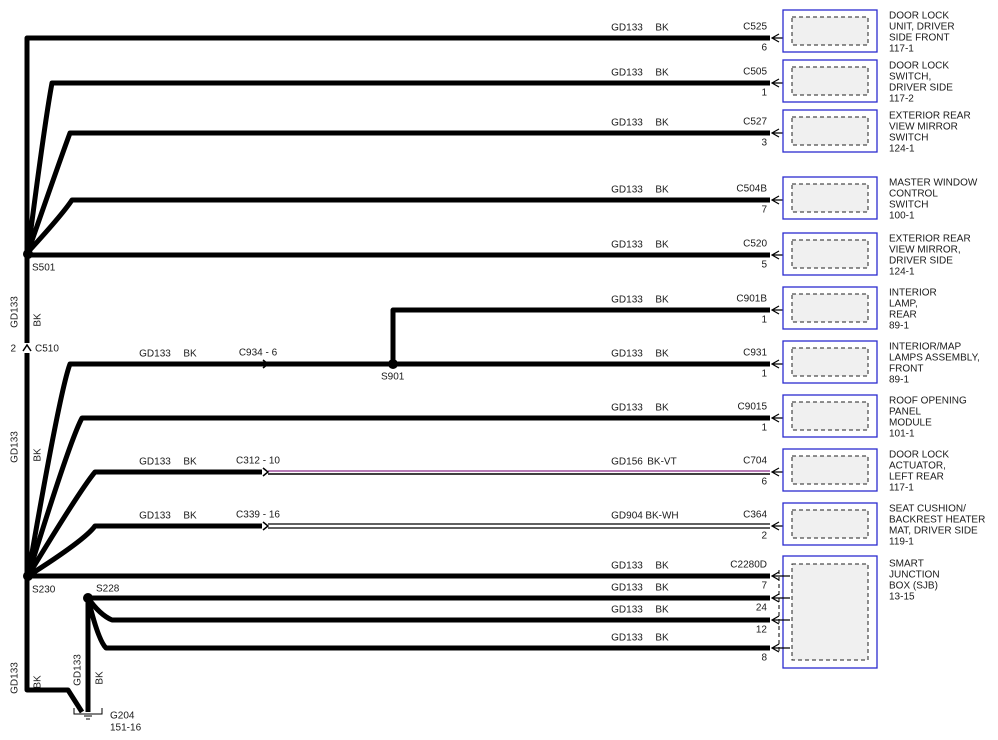 Image resolution: width=998 pixels, height=740 pixels. Describe the element at coordinates (923, 127) in the screenshot. I see `component-label: VIEW MIRROR` at that location.